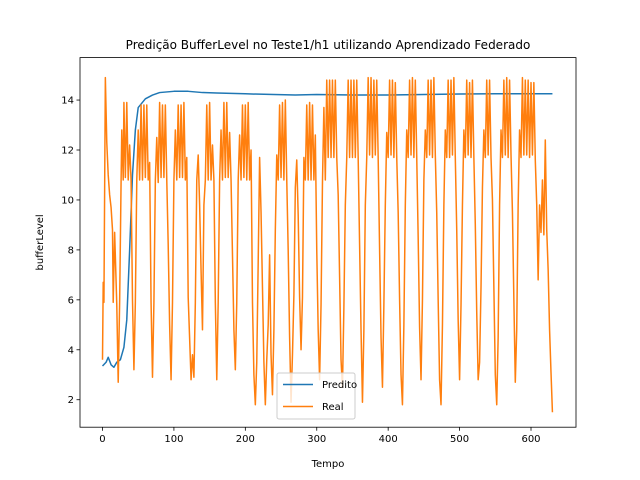 This screenshot has width=640, height=480. What do you see at coordinates (316, 439) in the screenshot?
I see `x-tick-label: 300` at bounding box center [316, 439].